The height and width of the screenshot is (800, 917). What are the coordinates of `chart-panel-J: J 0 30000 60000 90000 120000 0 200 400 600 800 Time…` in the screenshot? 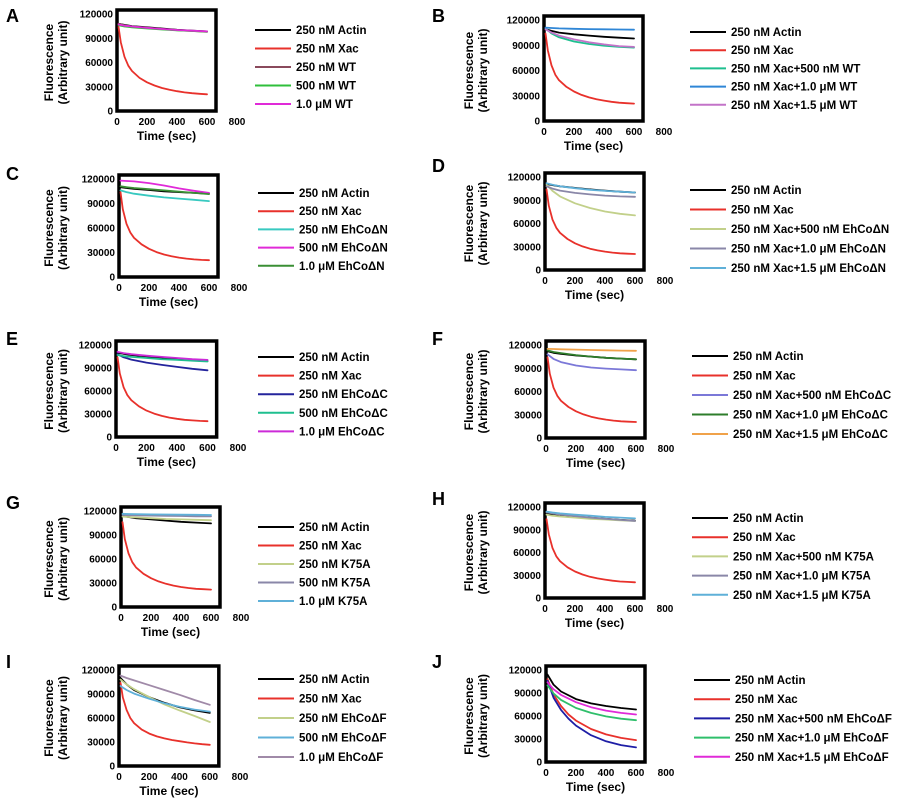 It's located at (662, 723).